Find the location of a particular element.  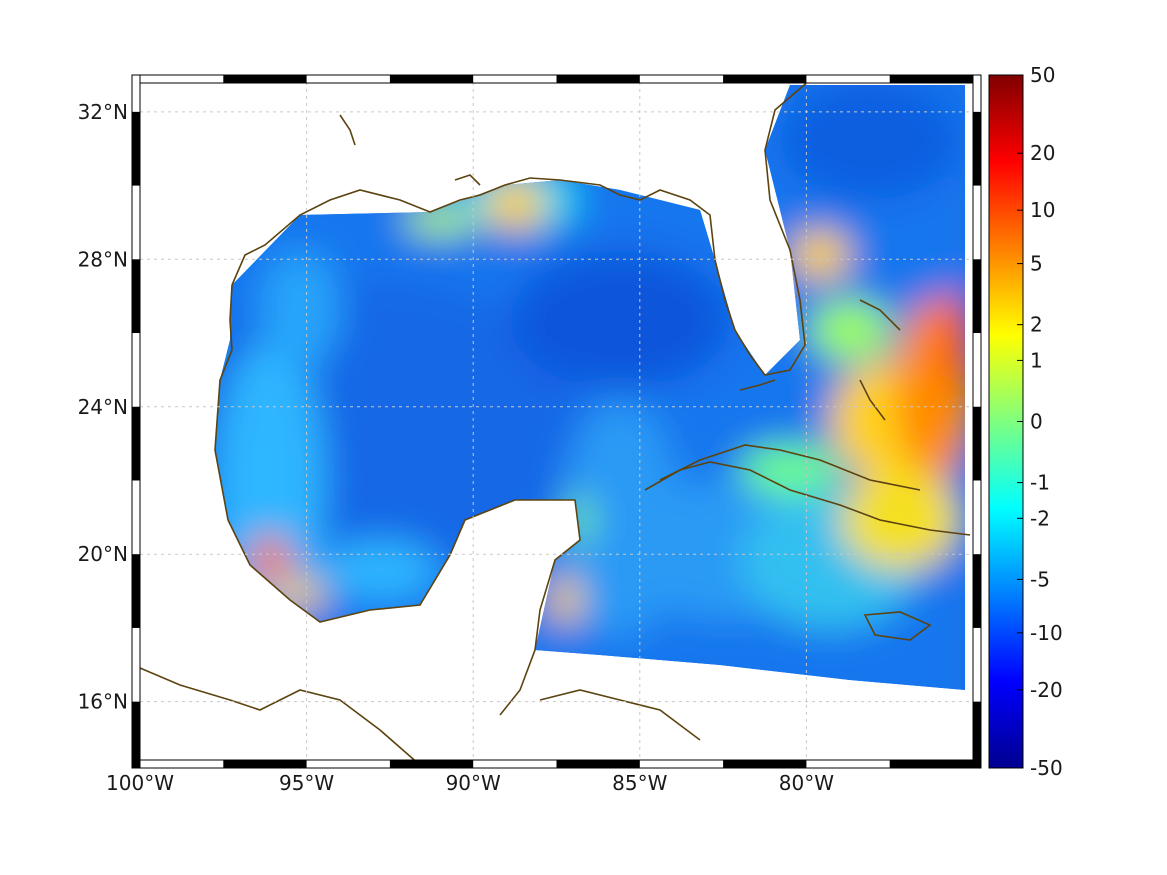

colorbar-tick-label: 20 is located at coordinates (1042, 153).